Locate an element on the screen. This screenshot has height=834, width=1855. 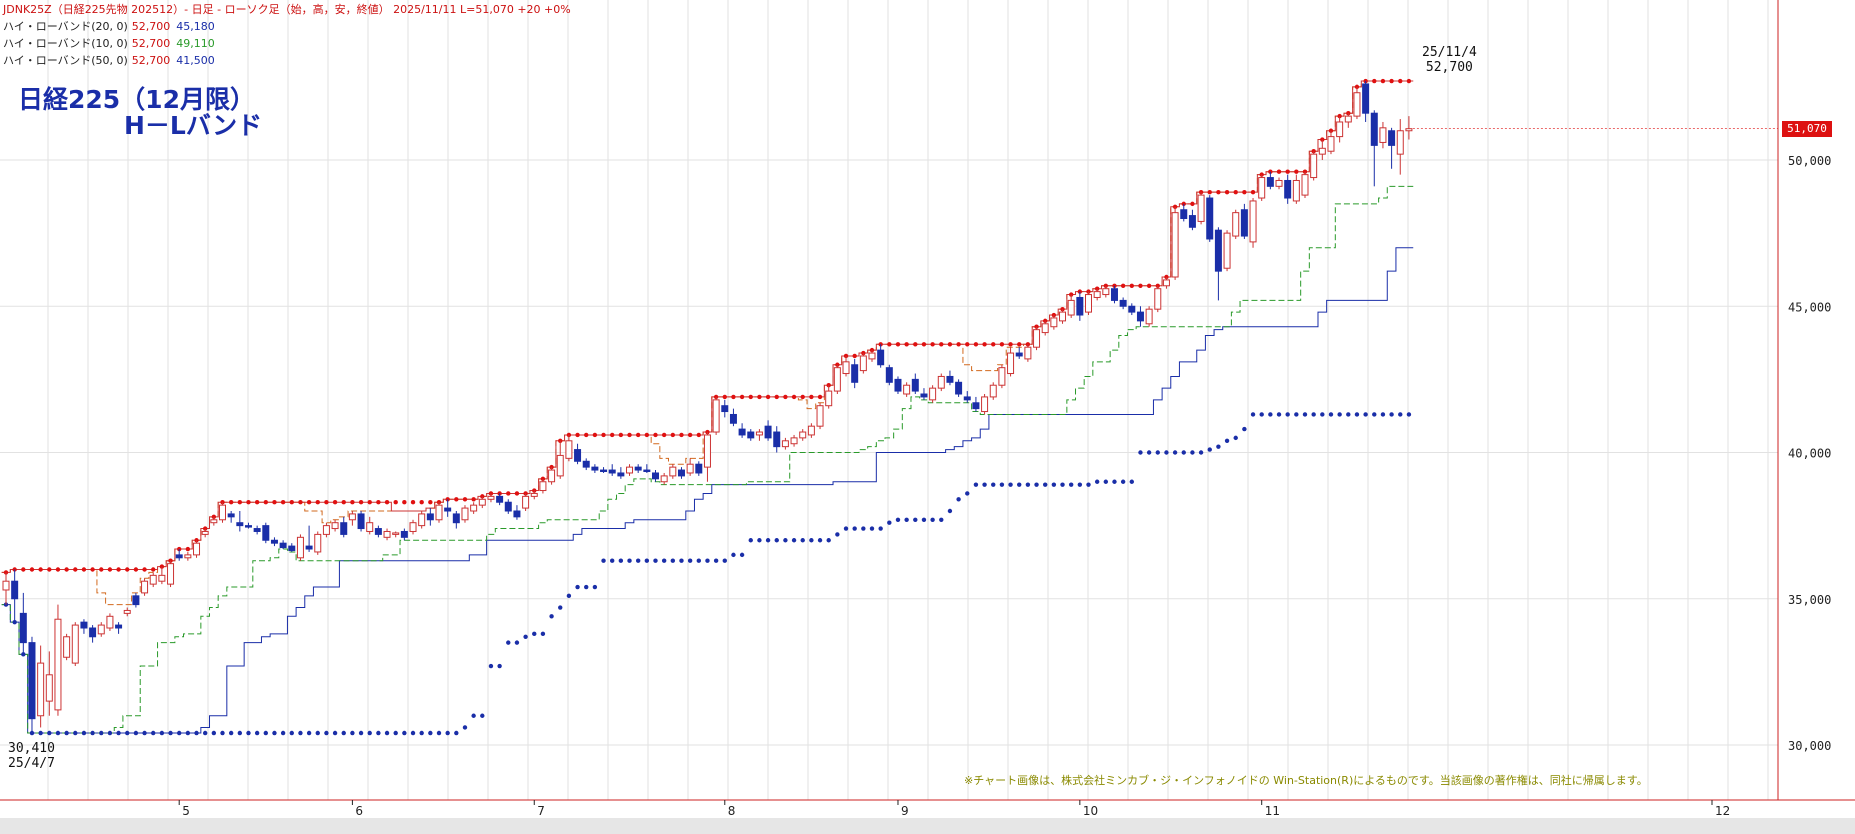
y-tick-label: 45,000 is located at coordinates (1809, 307).